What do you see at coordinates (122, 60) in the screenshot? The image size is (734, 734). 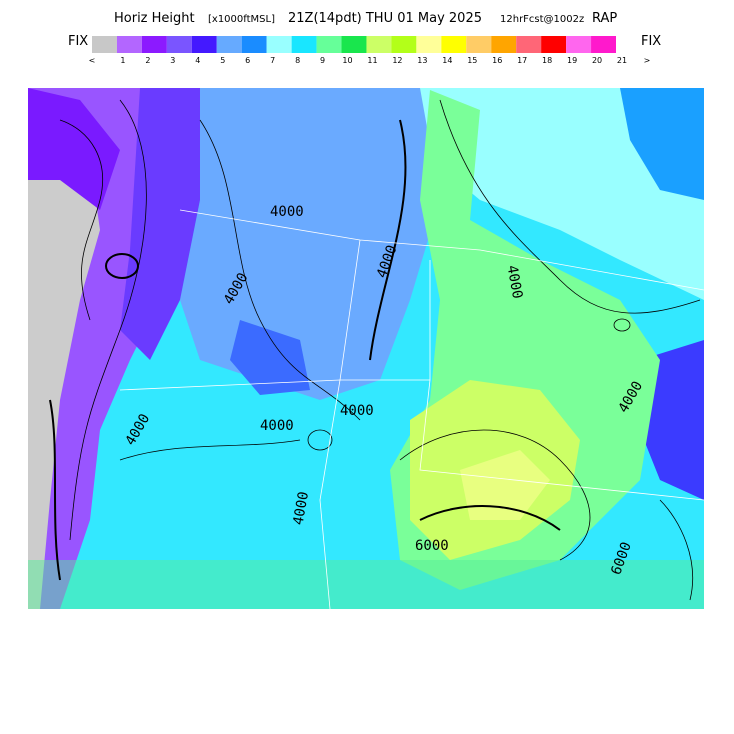 I see `color-label: 1` at bounding box center [122, 60].